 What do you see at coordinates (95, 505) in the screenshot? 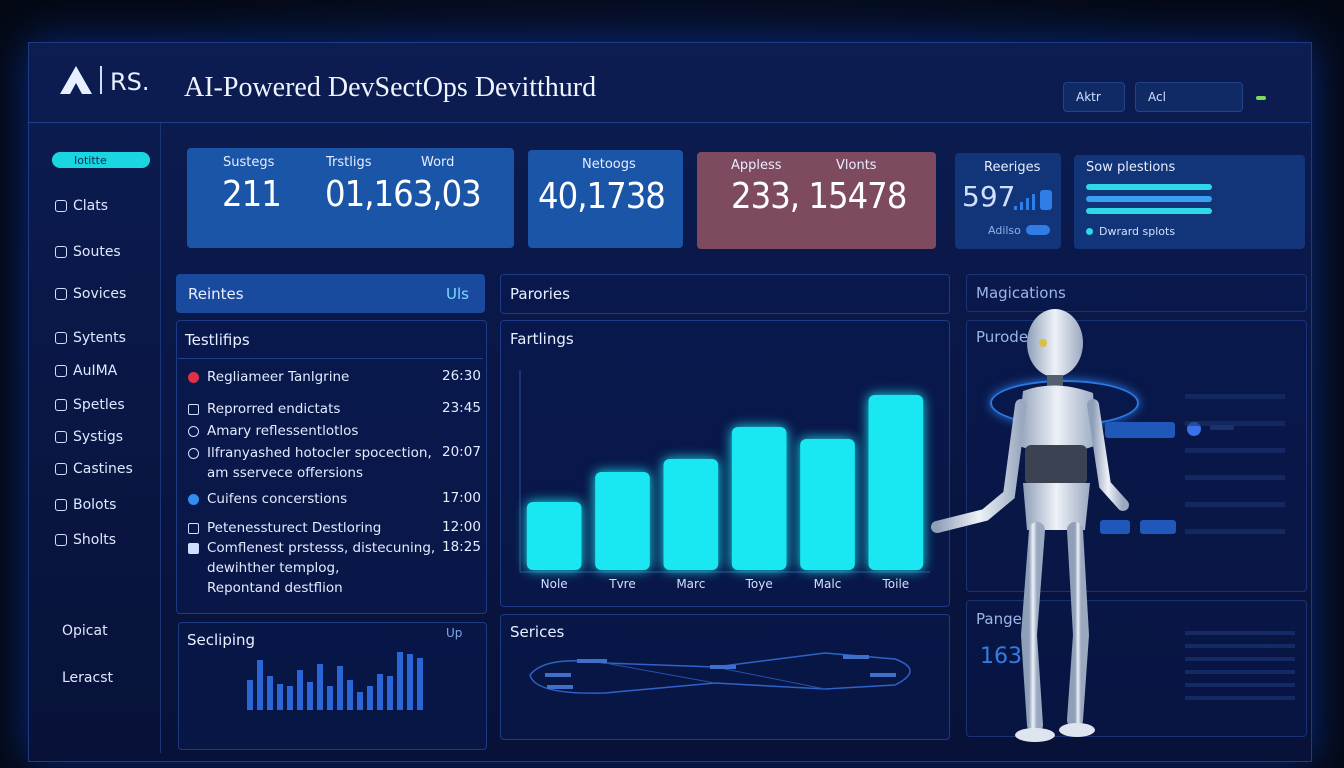
I see `sidebar-label: Bolots` at bounding box center [95, 505].